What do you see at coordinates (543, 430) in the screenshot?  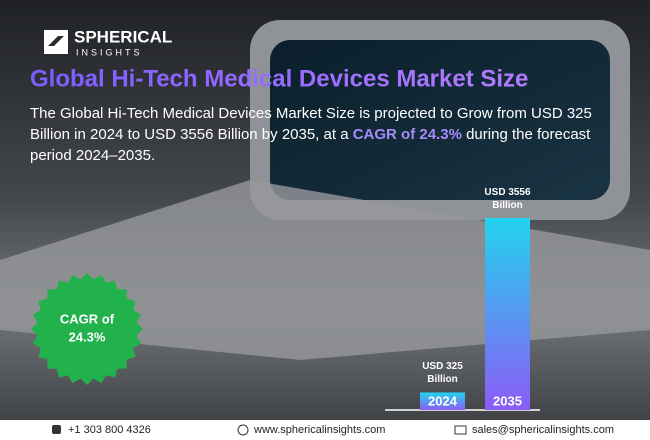 I see `footer-email: sales@sphericalinsights.com` at bounding box center [543, 430].